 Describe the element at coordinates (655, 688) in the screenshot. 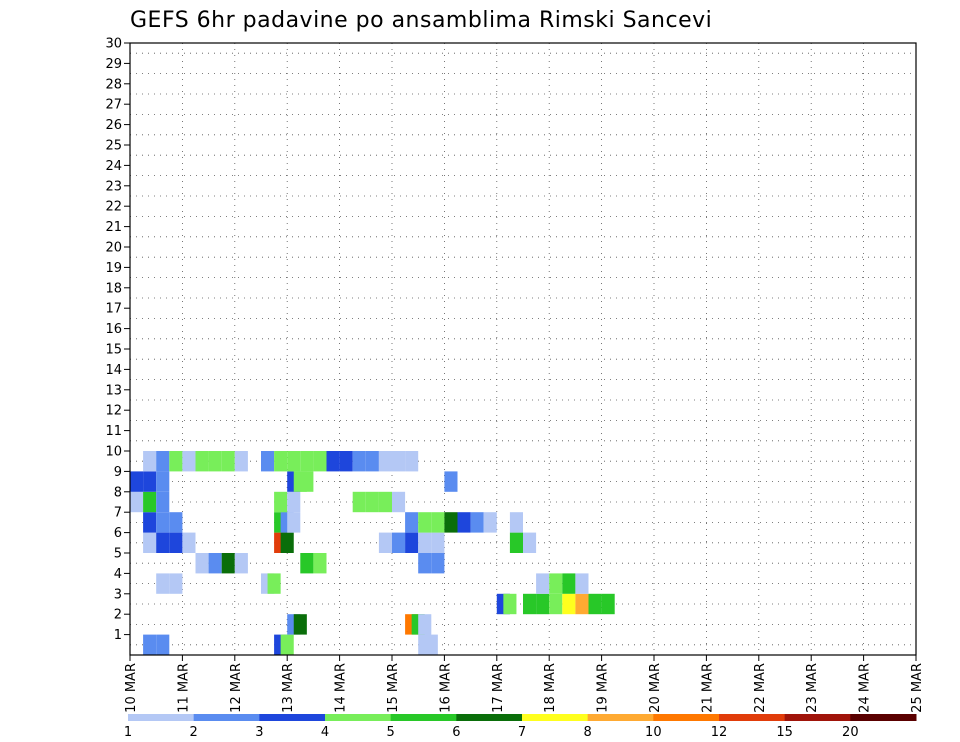

I see `x-tick-label: 20 MAR` at that location.